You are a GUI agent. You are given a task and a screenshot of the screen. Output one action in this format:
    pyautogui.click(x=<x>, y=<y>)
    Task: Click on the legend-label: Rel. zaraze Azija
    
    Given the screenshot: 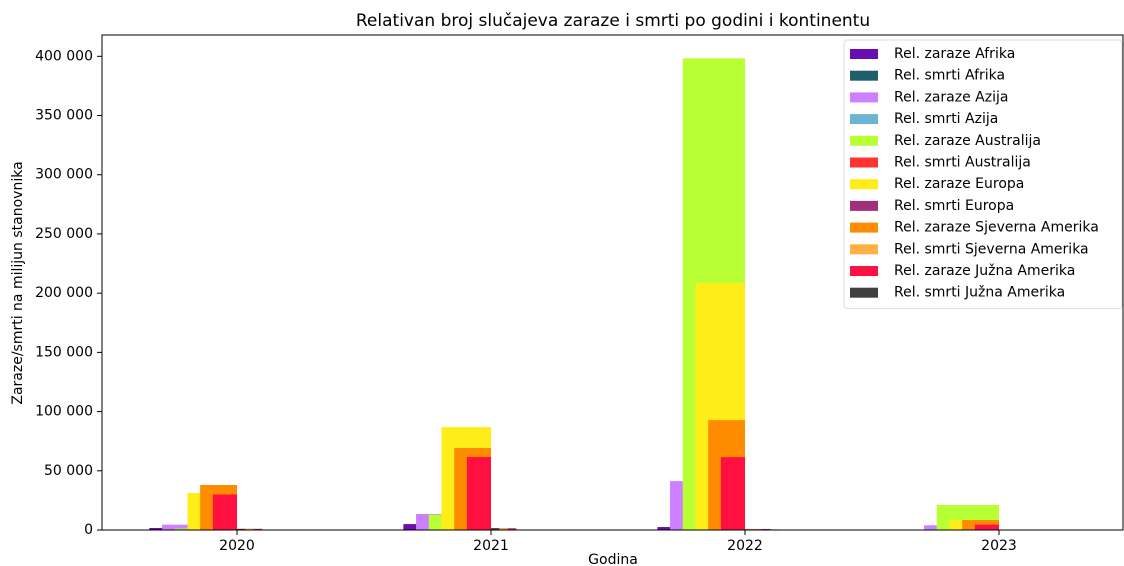 What is the action you would take?
    pyautogui.click(x=951, y=97)
    